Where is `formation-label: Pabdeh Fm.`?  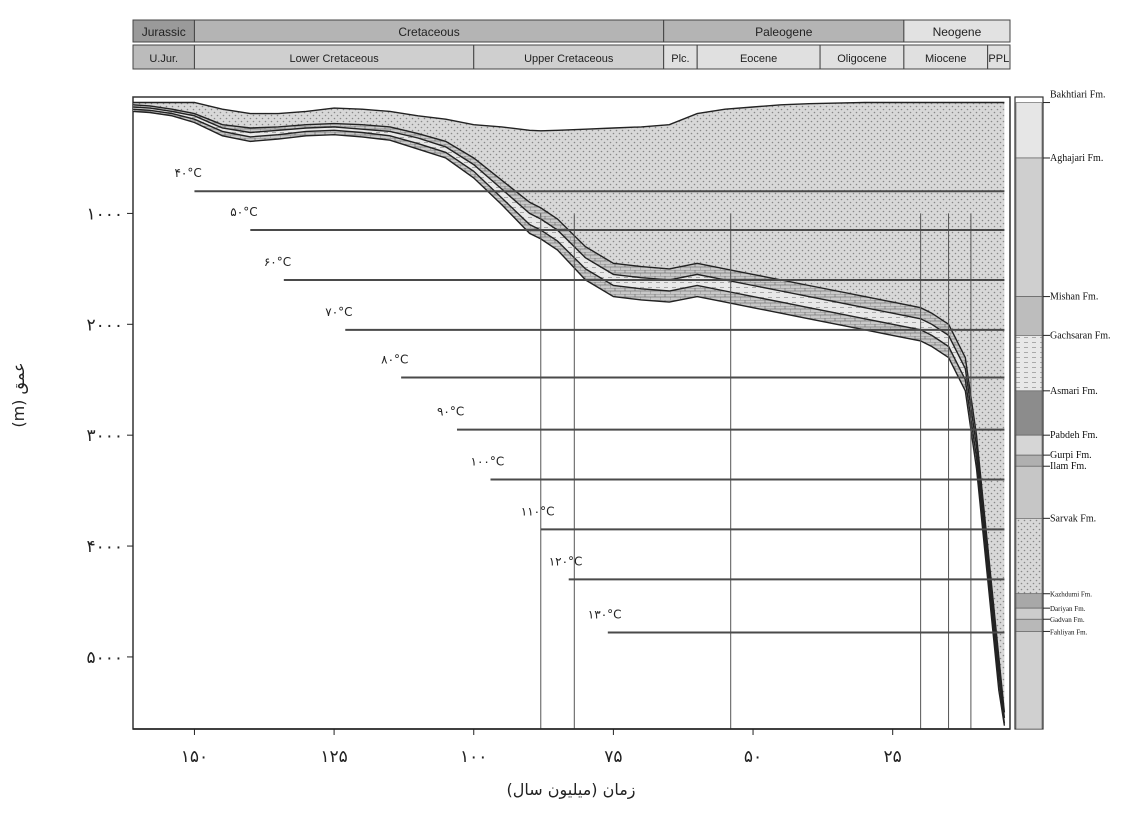 formation-label: Pabdeh Fm. is located at coordinates (1074, 435).